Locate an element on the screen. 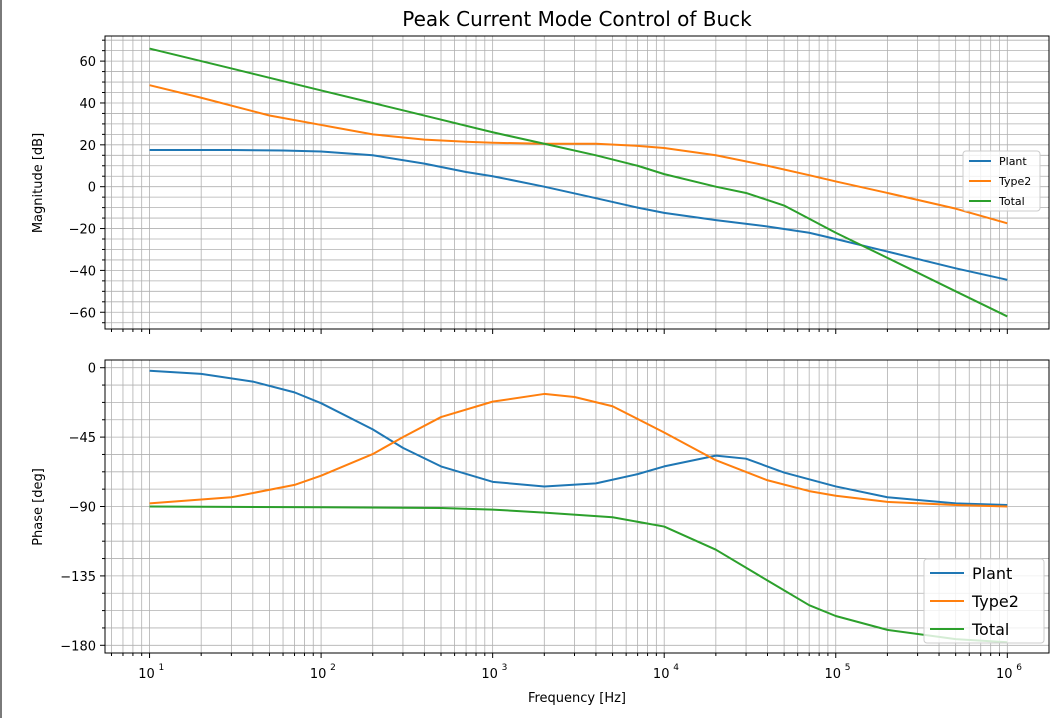  y-tick-label: −60 is located at coordinates (82, 313).